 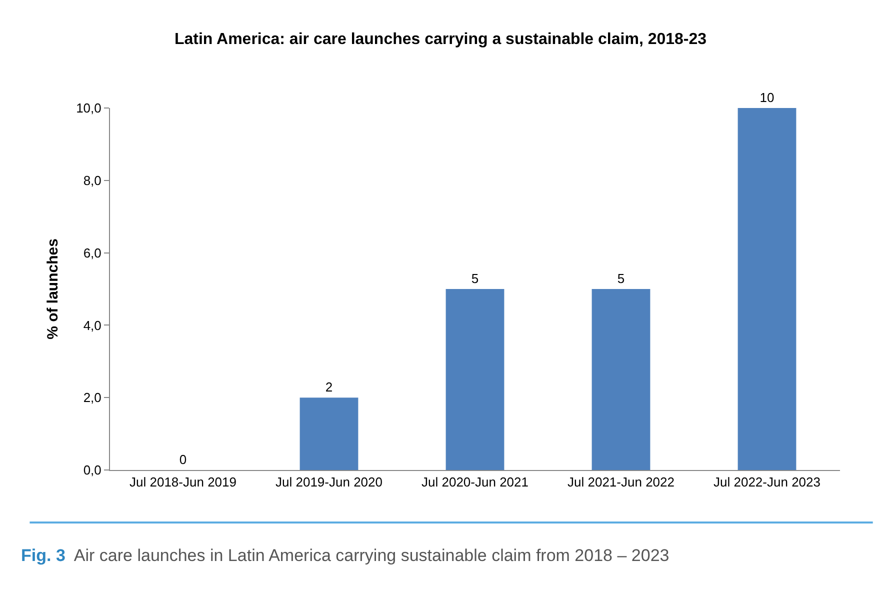 What do you see at coordinates (440, 39) in the screenshot?
I see `chart-title: Latin America: air care launches carrying a sustainable claim, 2018-23` at bounding box center [440, 39].